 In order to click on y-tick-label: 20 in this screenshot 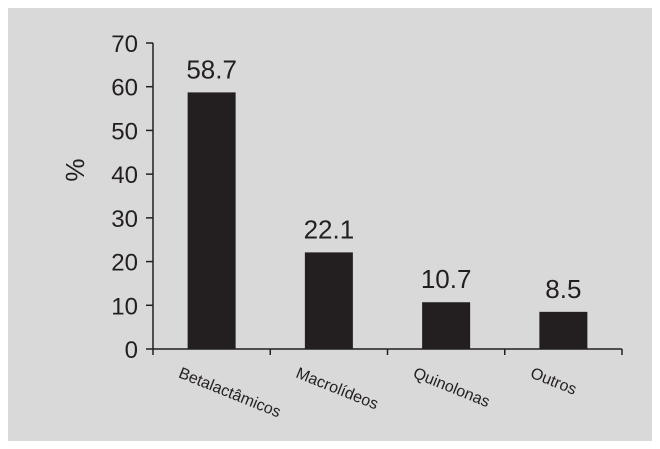, I will do `click(124, 263)`.